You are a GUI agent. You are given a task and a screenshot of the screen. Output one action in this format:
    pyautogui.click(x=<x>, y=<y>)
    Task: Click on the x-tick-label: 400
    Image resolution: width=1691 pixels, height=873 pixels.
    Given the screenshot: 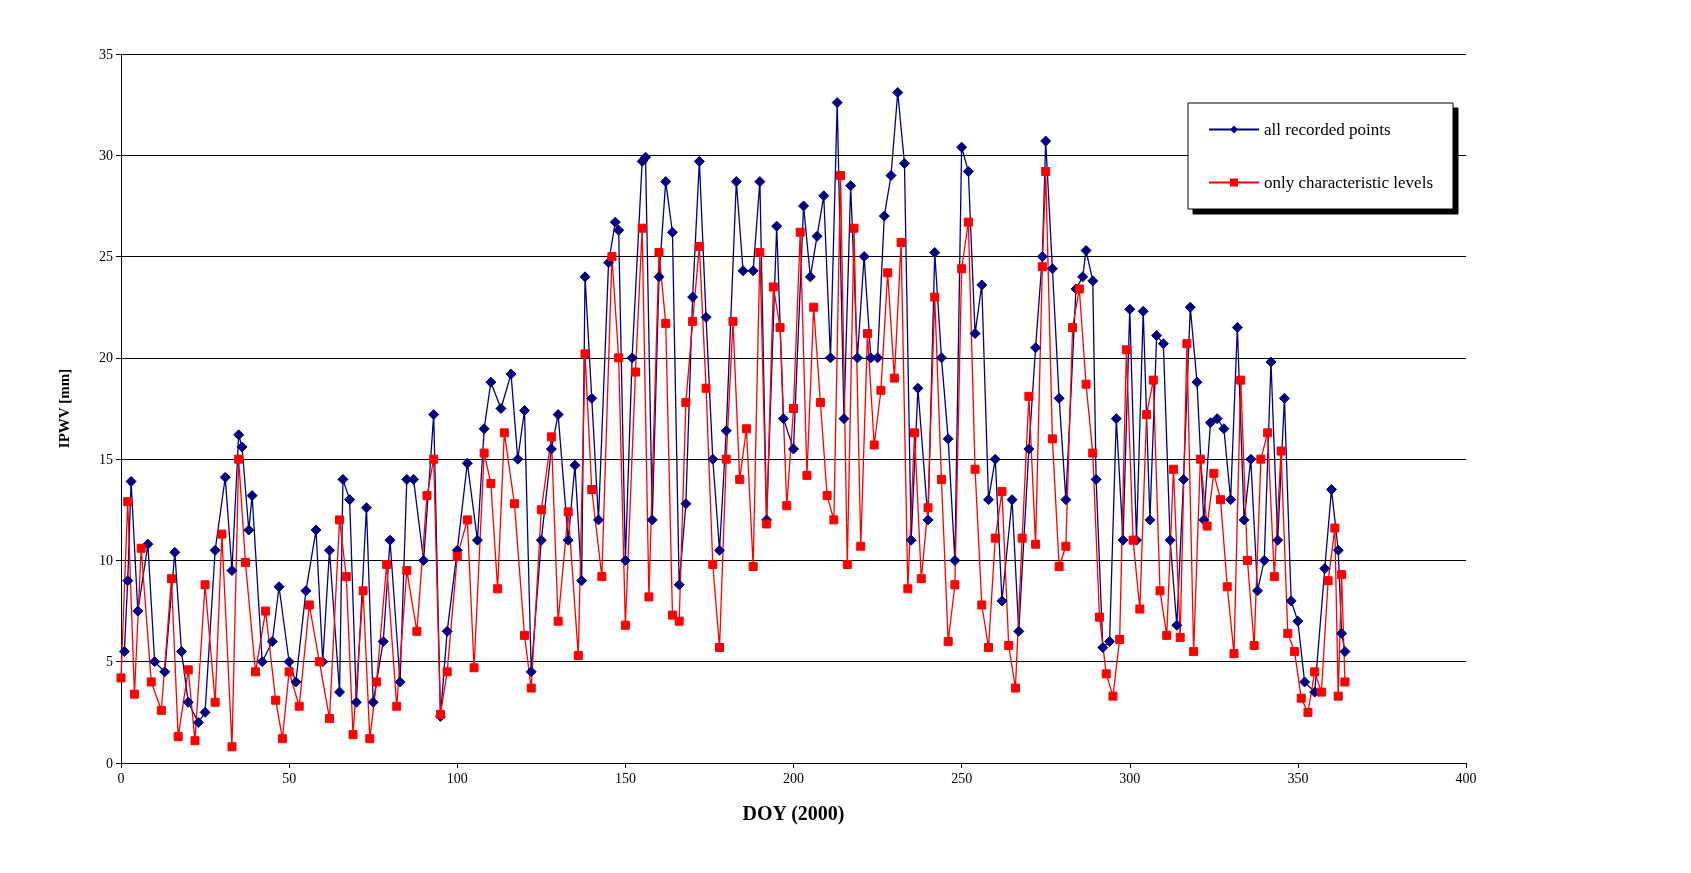 What is the action you would take?
    pyautogui.click(x=1466, y=778)
    